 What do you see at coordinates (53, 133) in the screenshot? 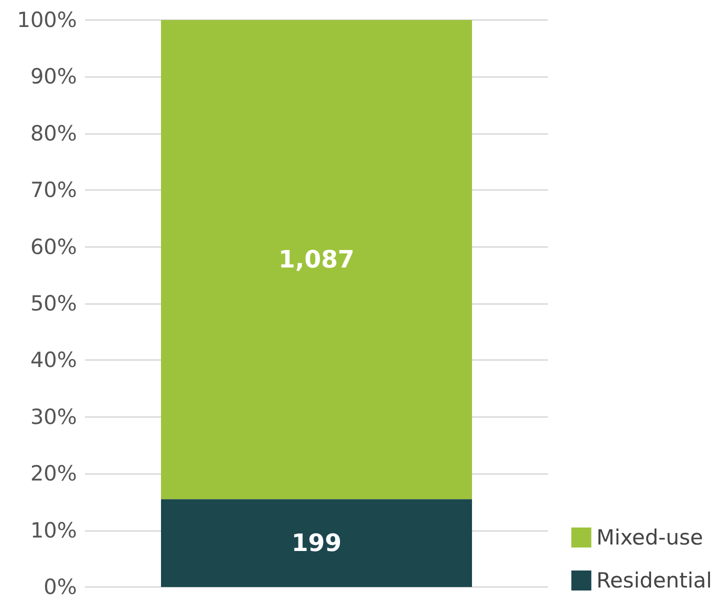
I see `y-tick-label: 80%` at bounding box center [53, 133].